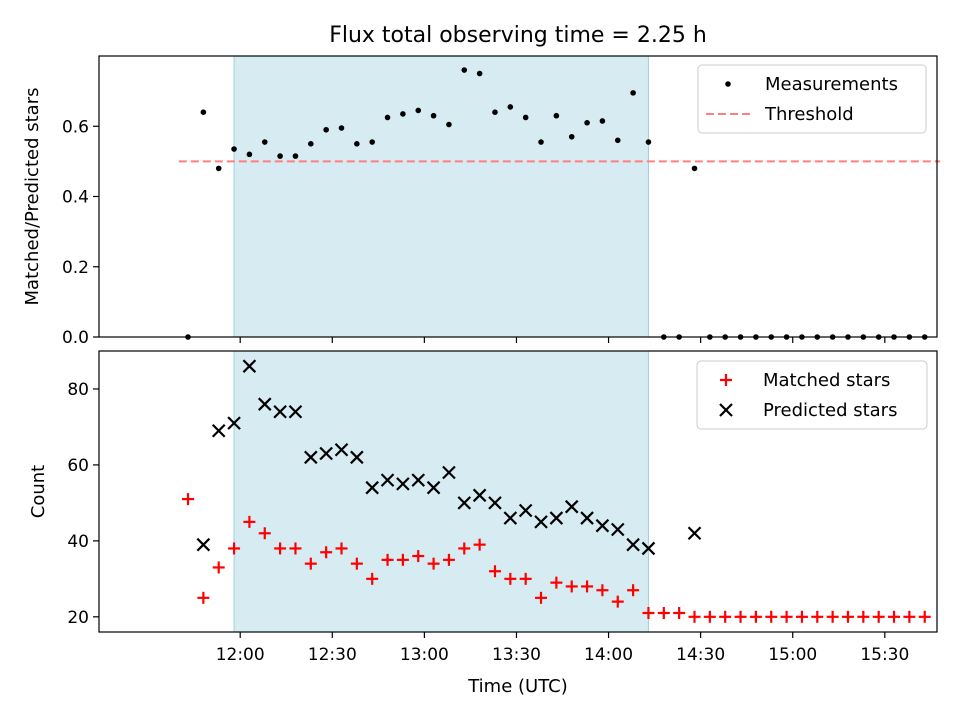 This screenshot has width=960, height=720. I want to click on bottom-y-ticks: 20 40 60 80, so click(83, 504).